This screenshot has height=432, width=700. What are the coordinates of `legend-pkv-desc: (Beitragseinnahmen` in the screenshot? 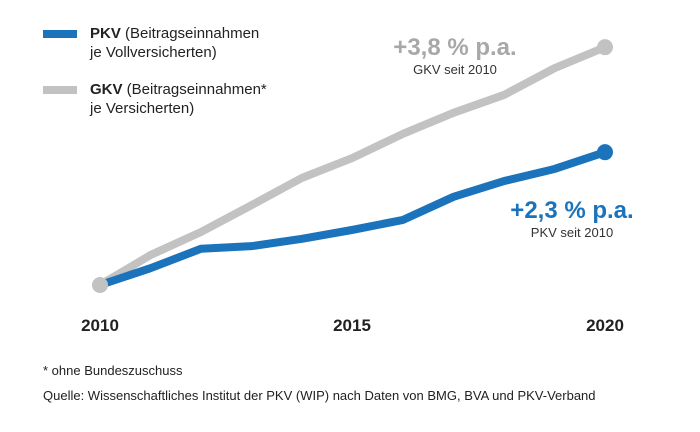 It's located at (190, 33).